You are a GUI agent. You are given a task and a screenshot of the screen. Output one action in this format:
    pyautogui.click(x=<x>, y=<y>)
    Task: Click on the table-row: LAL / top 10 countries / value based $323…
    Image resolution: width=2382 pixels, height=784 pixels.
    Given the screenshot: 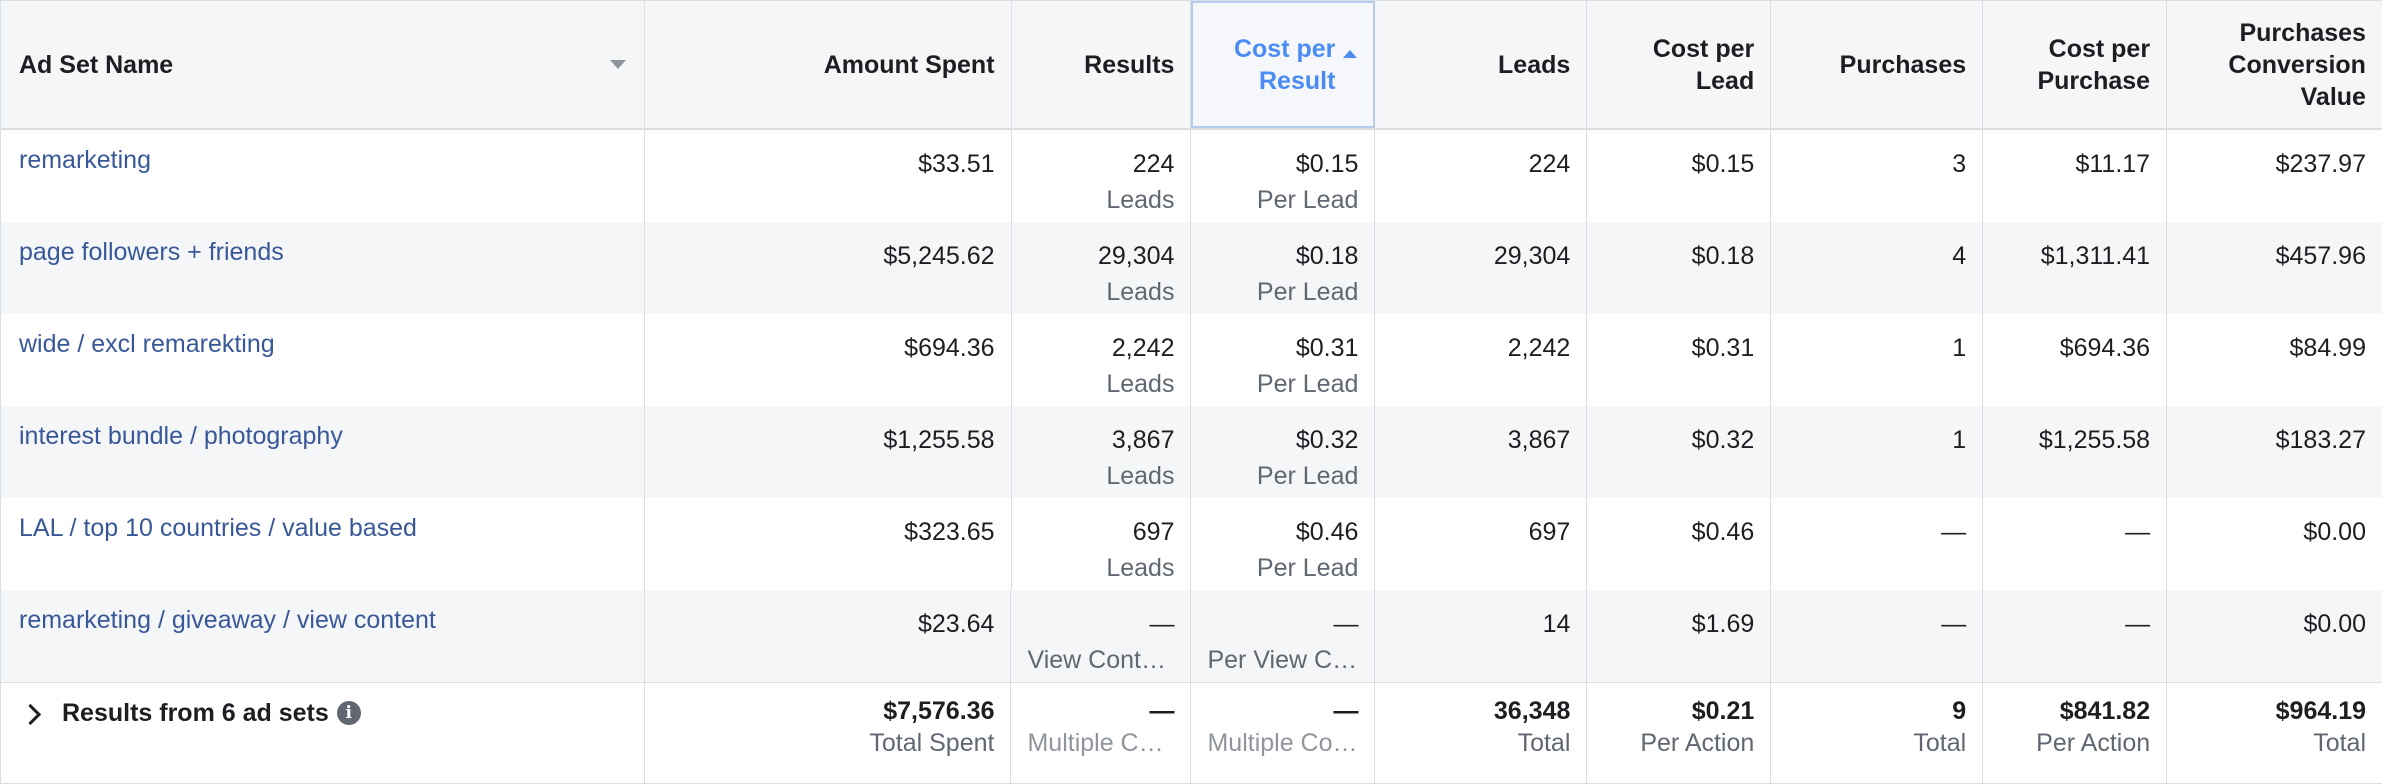 What is the action you would take?
    pyautogui.click(x=1191, y=544)
    